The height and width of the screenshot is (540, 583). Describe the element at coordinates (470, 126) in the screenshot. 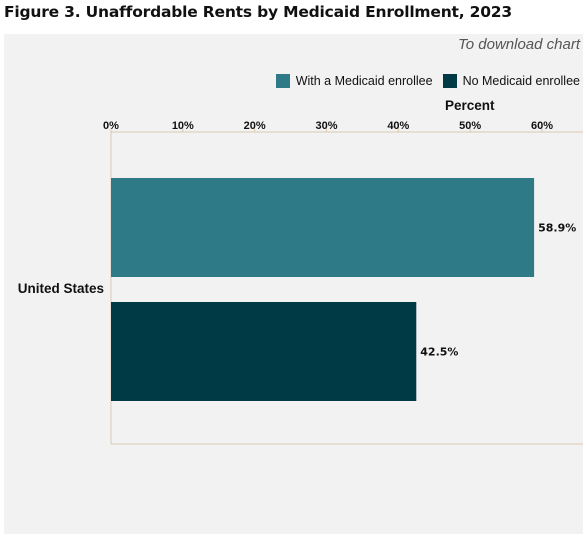

I see `x-tick-label: 50%` at that location.